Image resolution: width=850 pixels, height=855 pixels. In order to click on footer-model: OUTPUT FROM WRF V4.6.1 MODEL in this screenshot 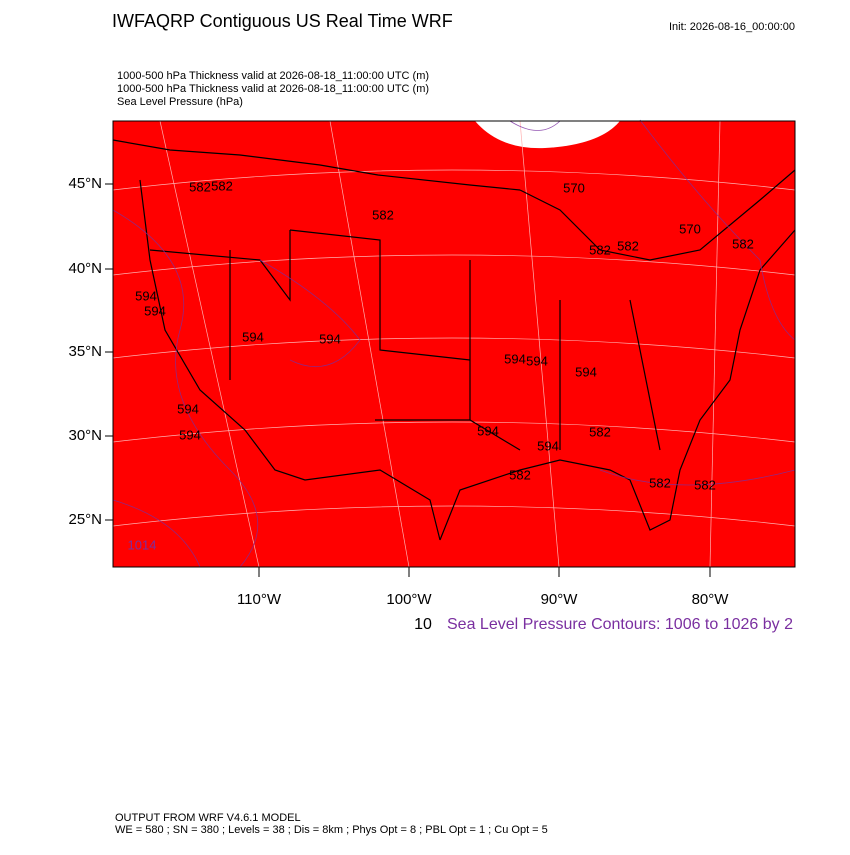, I will do `click(208, 818)`.